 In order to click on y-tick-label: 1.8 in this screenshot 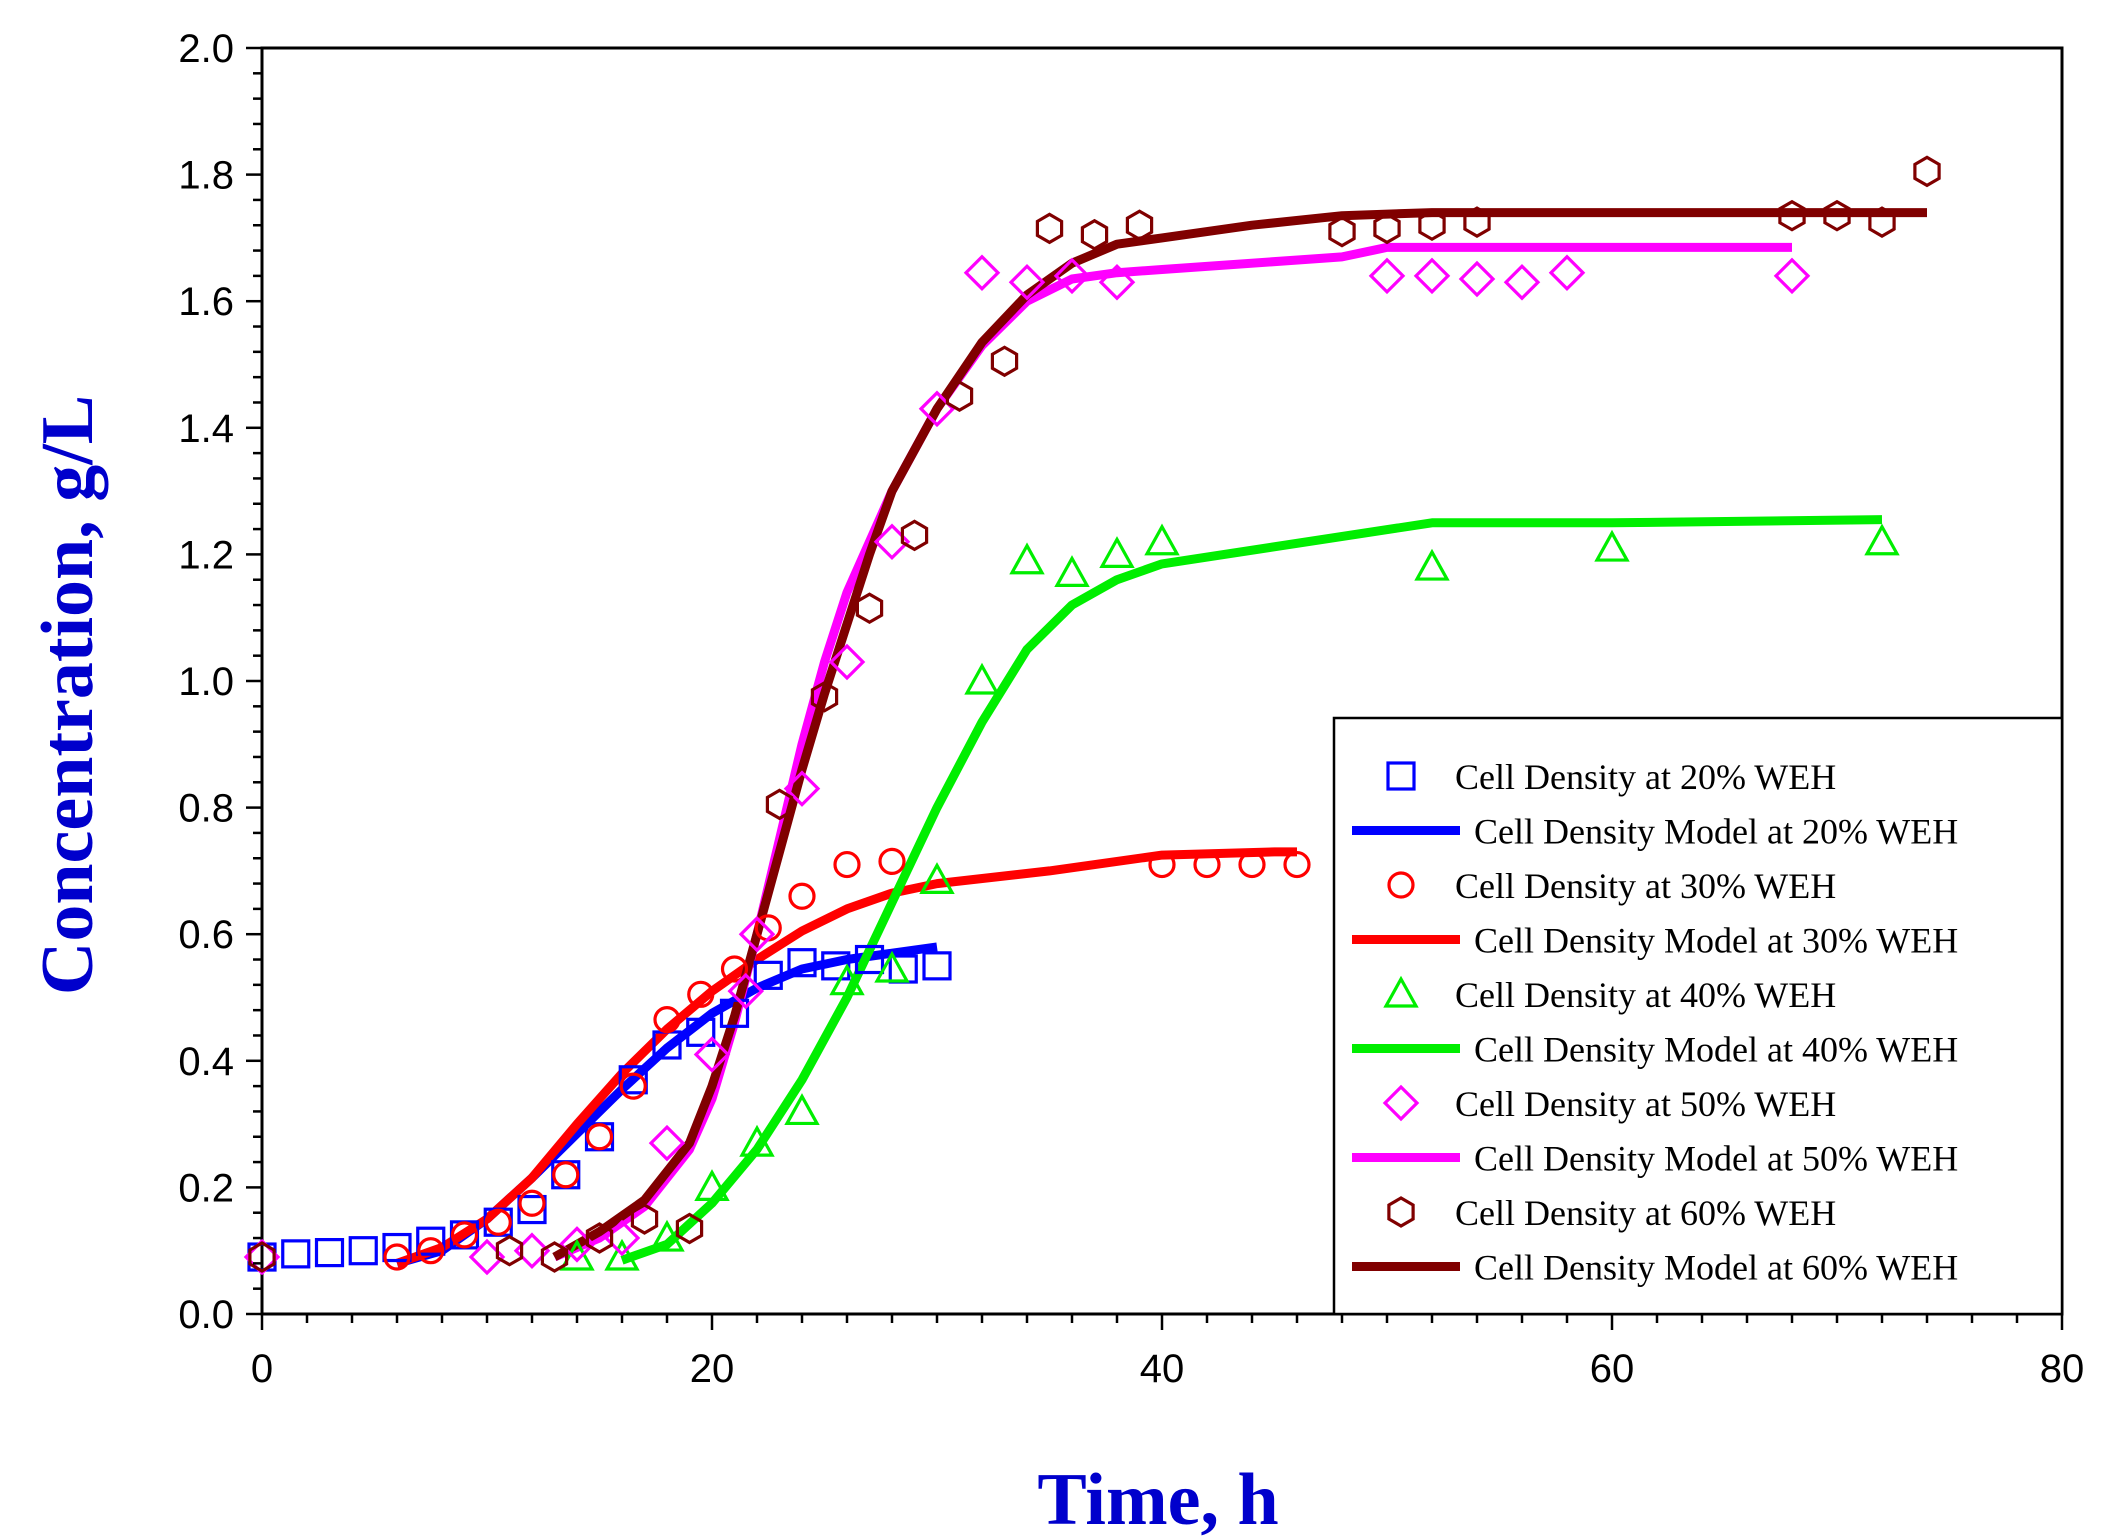, I will do `click(206, 176)`.